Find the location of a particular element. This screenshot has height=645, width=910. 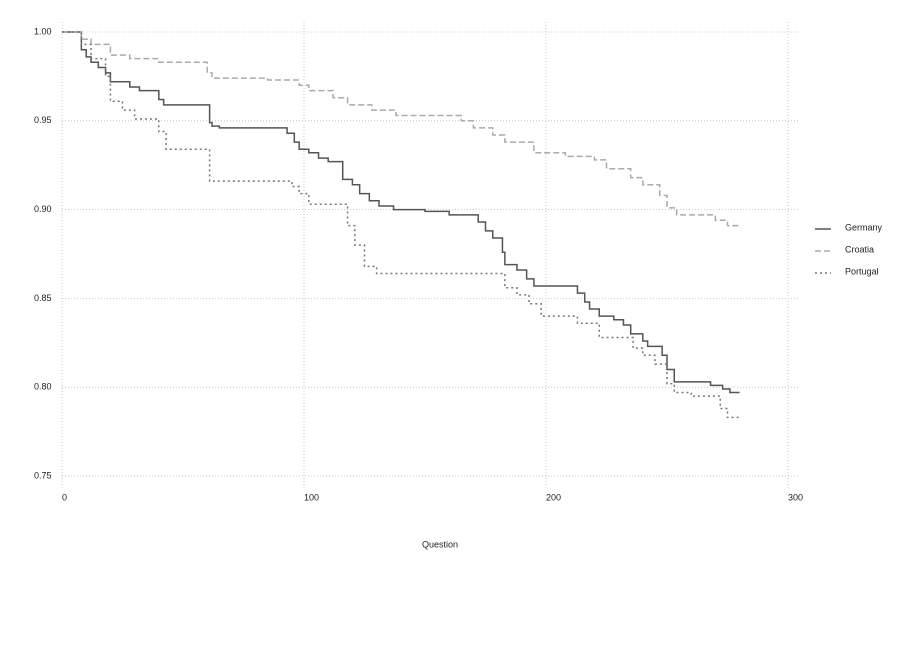

y-tick-label: 0.80 is located at coordinates (43, 387).